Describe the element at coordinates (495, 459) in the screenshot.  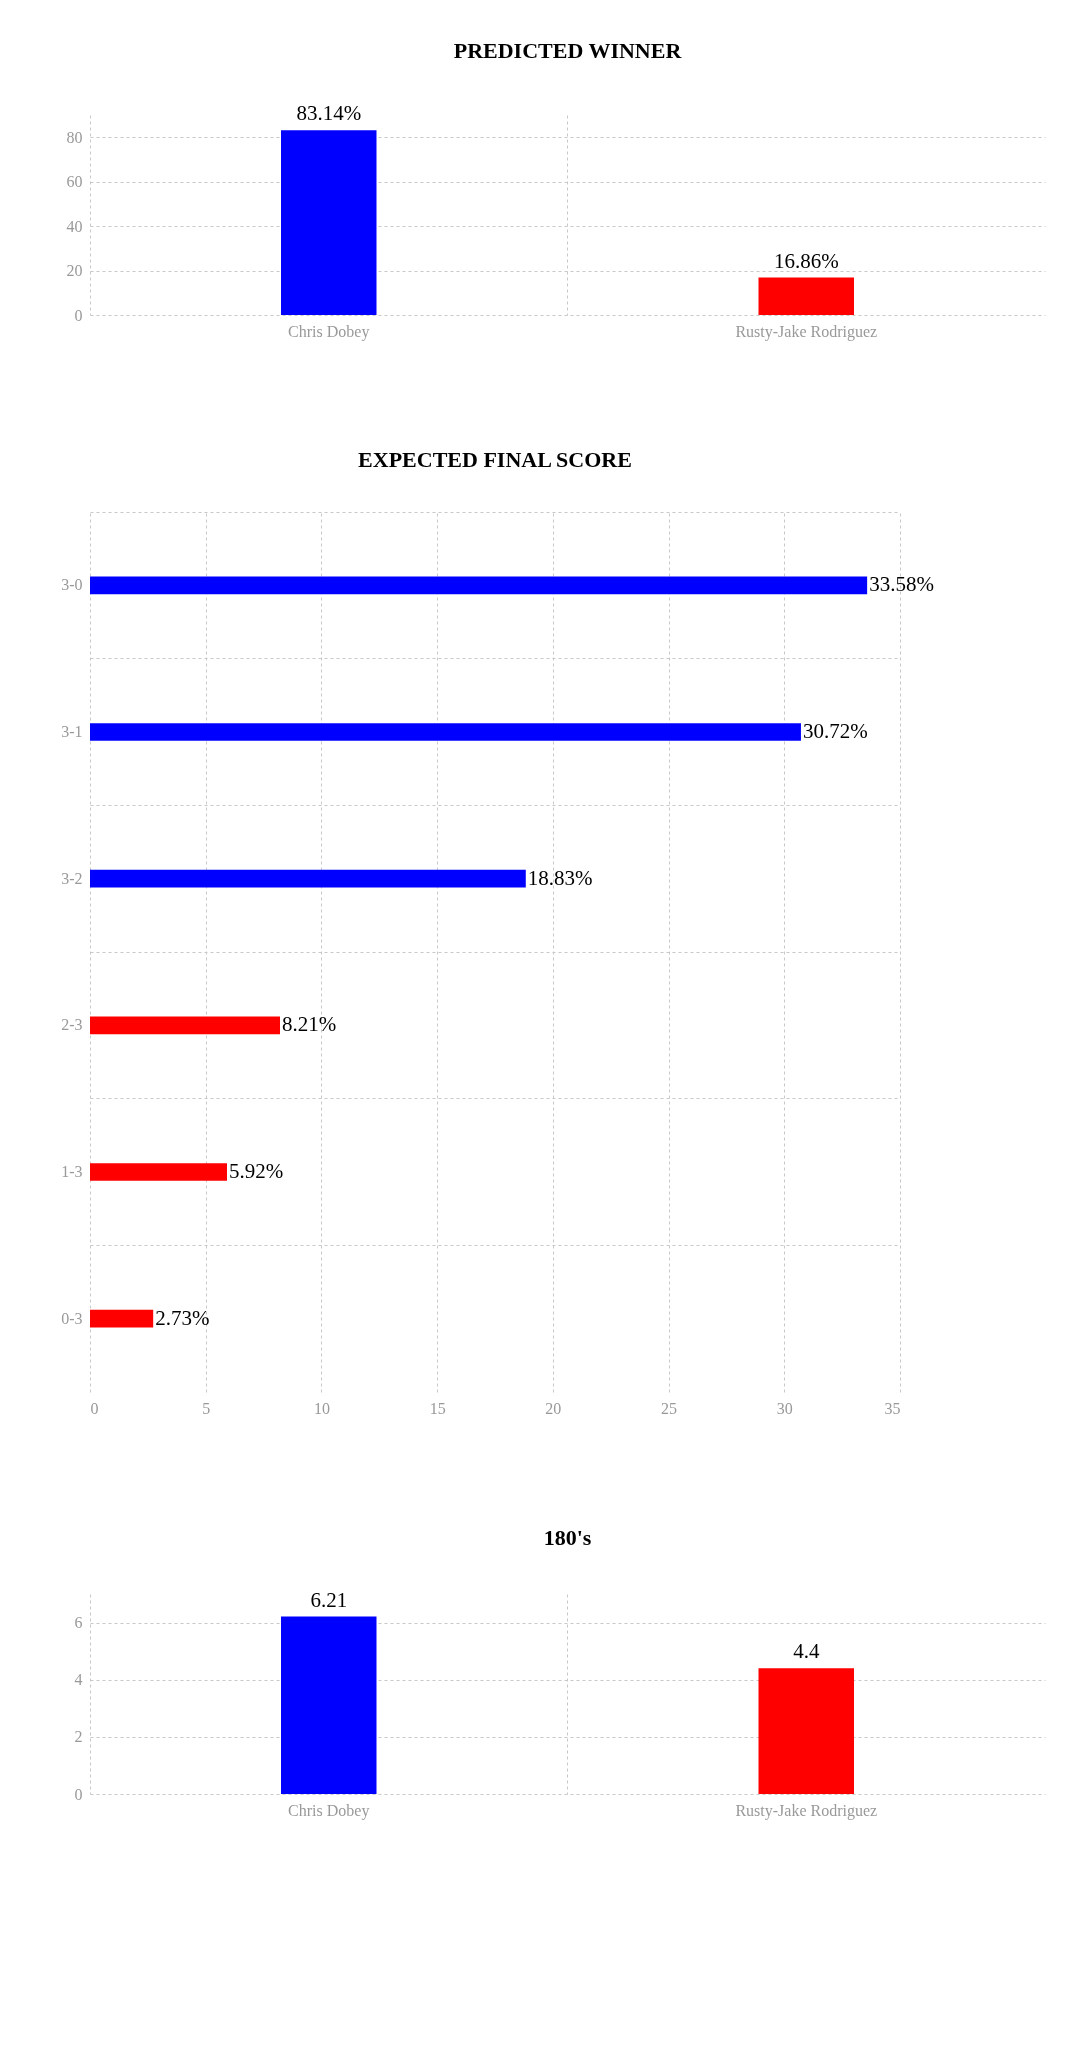
I see `chart-title: EXPECTED FINAL SCORE` at that location.